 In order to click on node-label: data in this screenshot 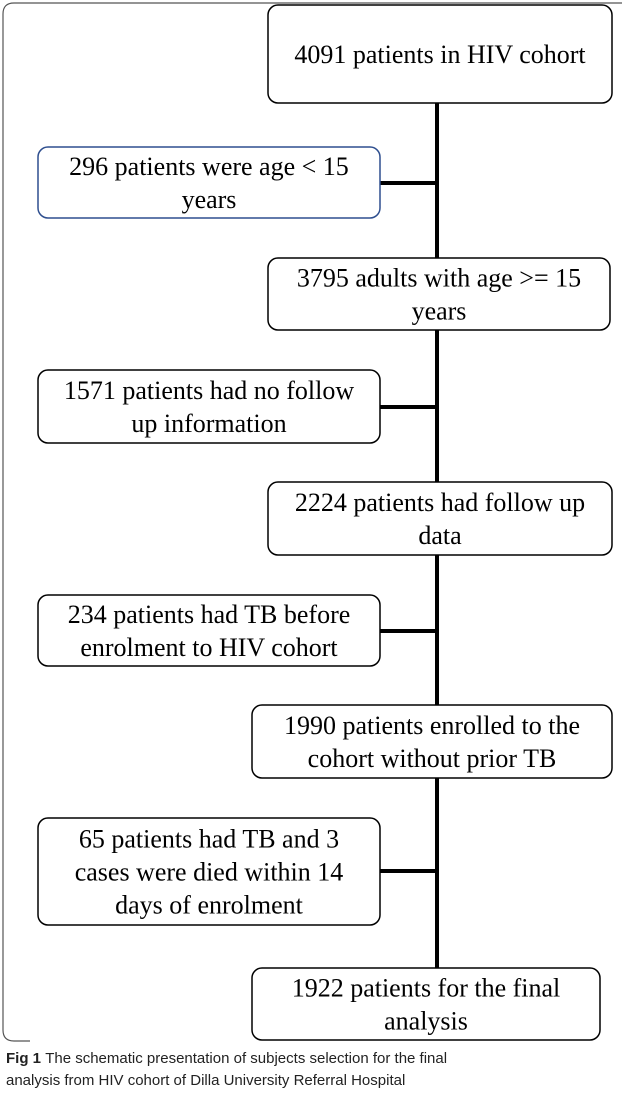, I will do `click(440, 535)`.